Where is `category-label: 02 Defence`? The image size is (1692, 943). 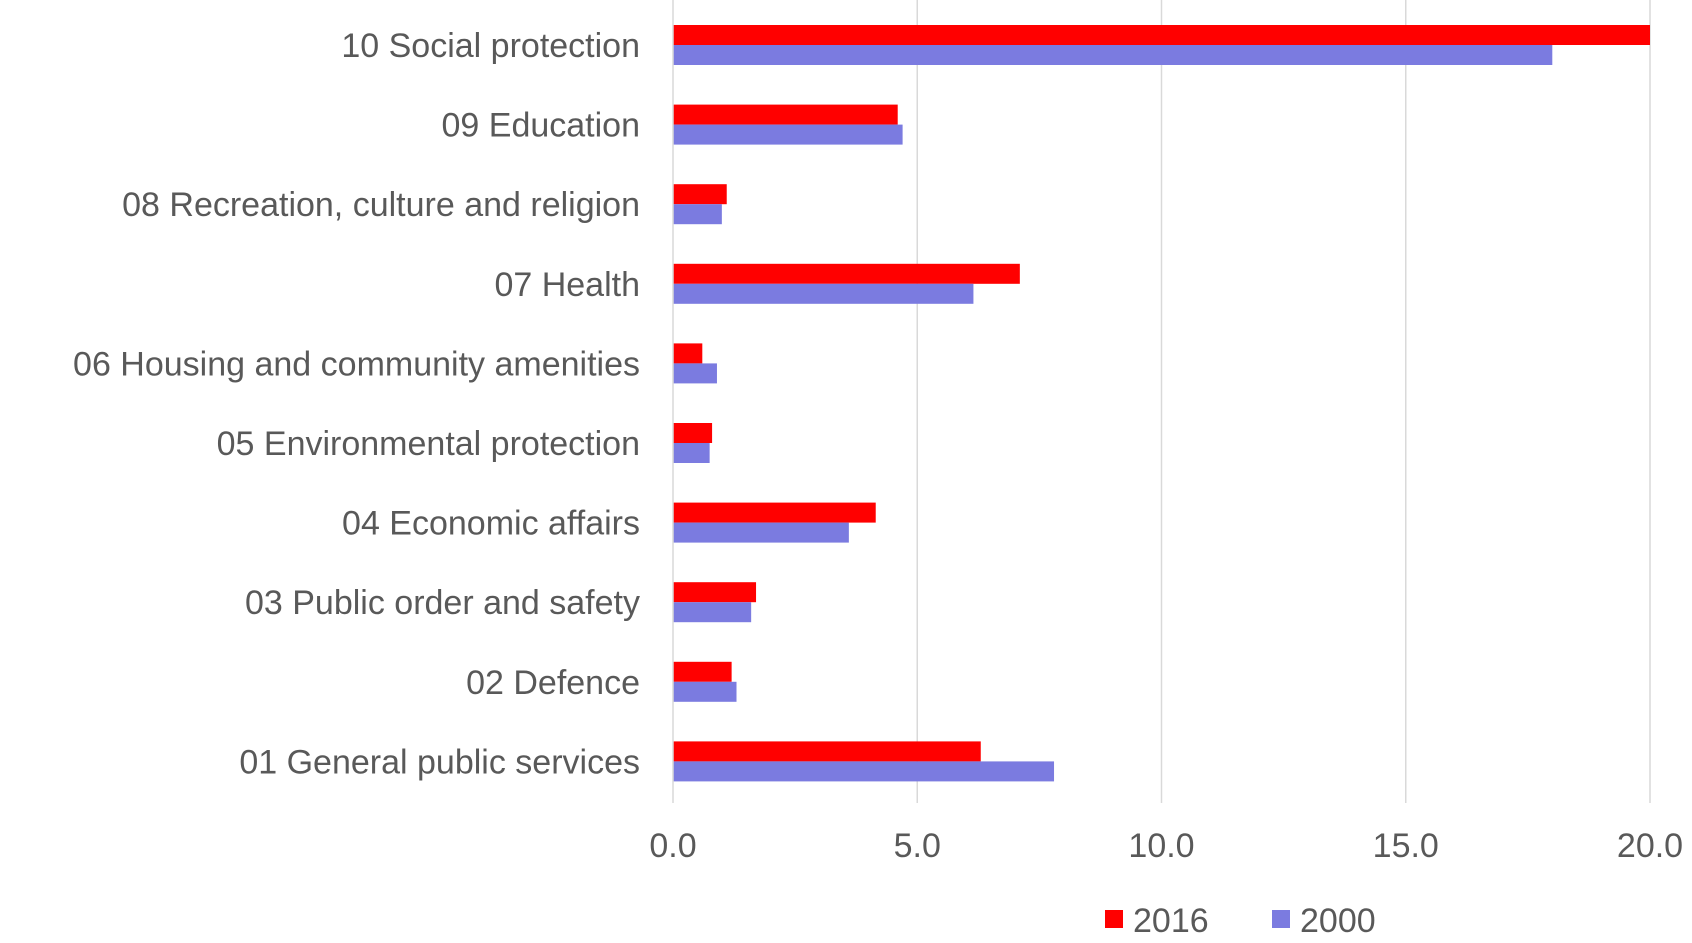
category-label: 02 Defence is located at coordinates (553, 683).